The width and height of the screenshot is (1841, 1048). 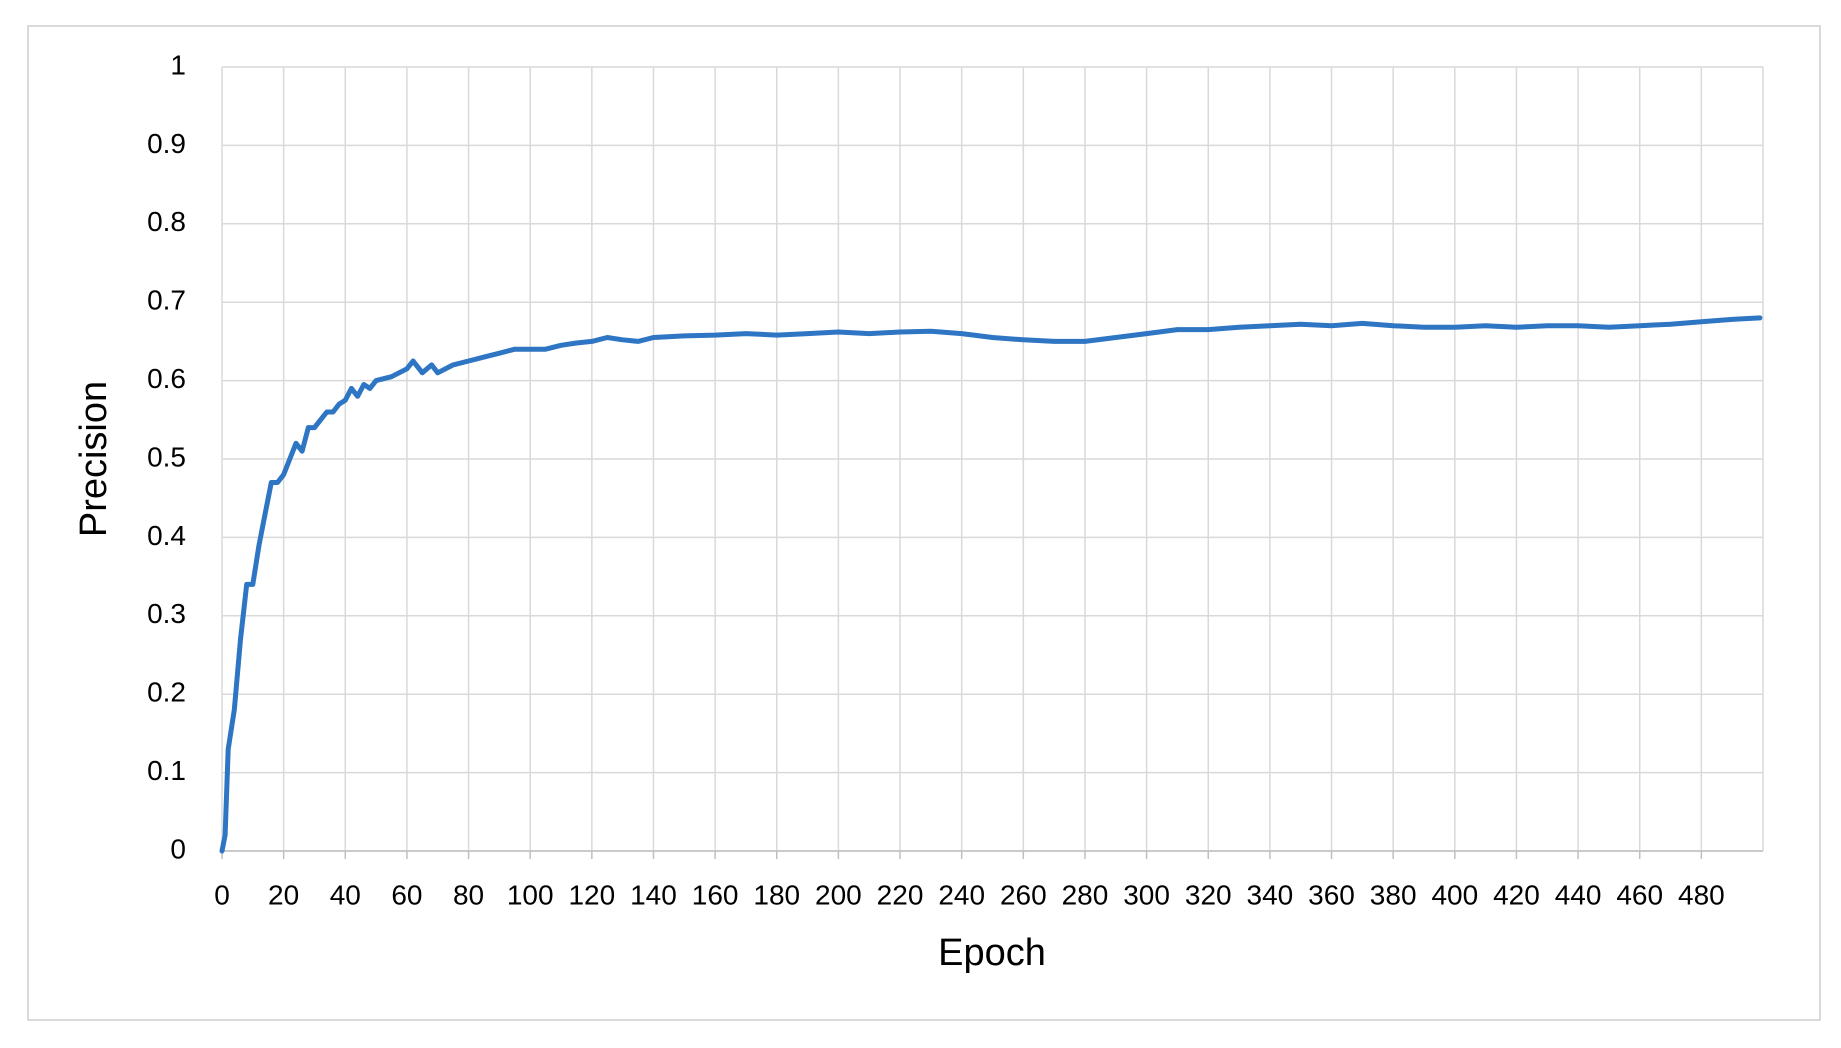 I want to click on x-tick-label: 260, so click(x=1023, y=894).